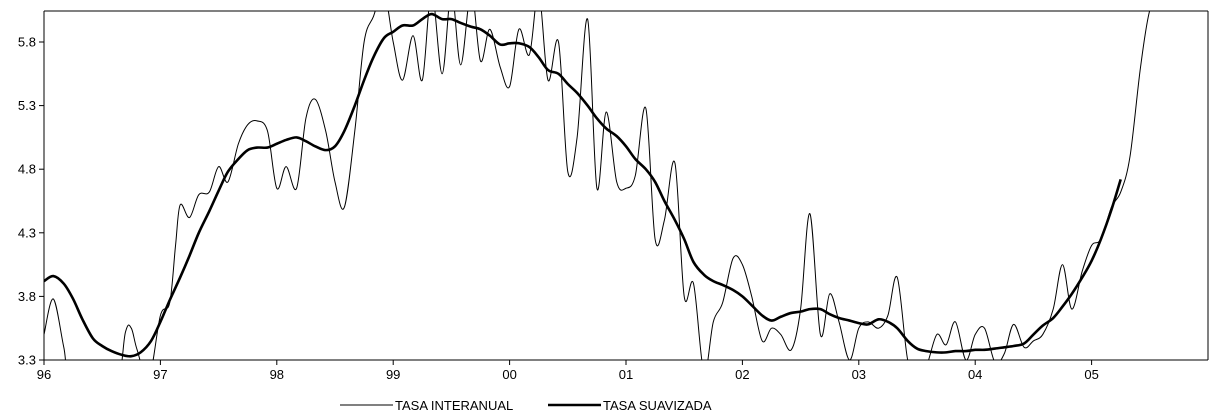 Image resolution: width=1210 pixels, height=414 pixels. Describe the element at coordinates (975, 374) in the screenshot. I see `x-tick-label: 04` at that location.